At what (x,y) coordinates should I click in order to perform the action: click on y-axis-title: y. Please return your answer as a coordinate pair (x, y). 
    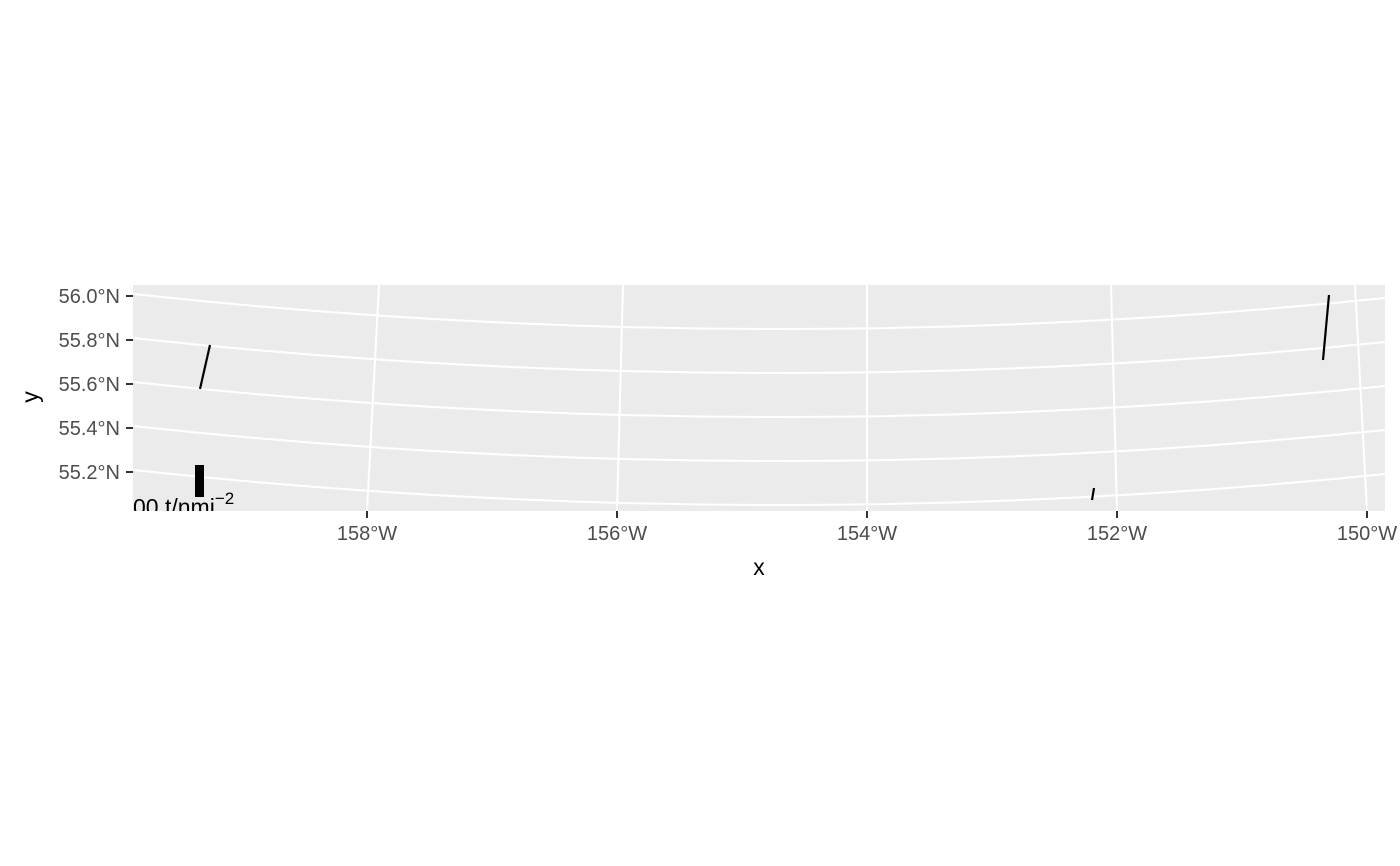
    Looking at the image, I should click on (30, 397).